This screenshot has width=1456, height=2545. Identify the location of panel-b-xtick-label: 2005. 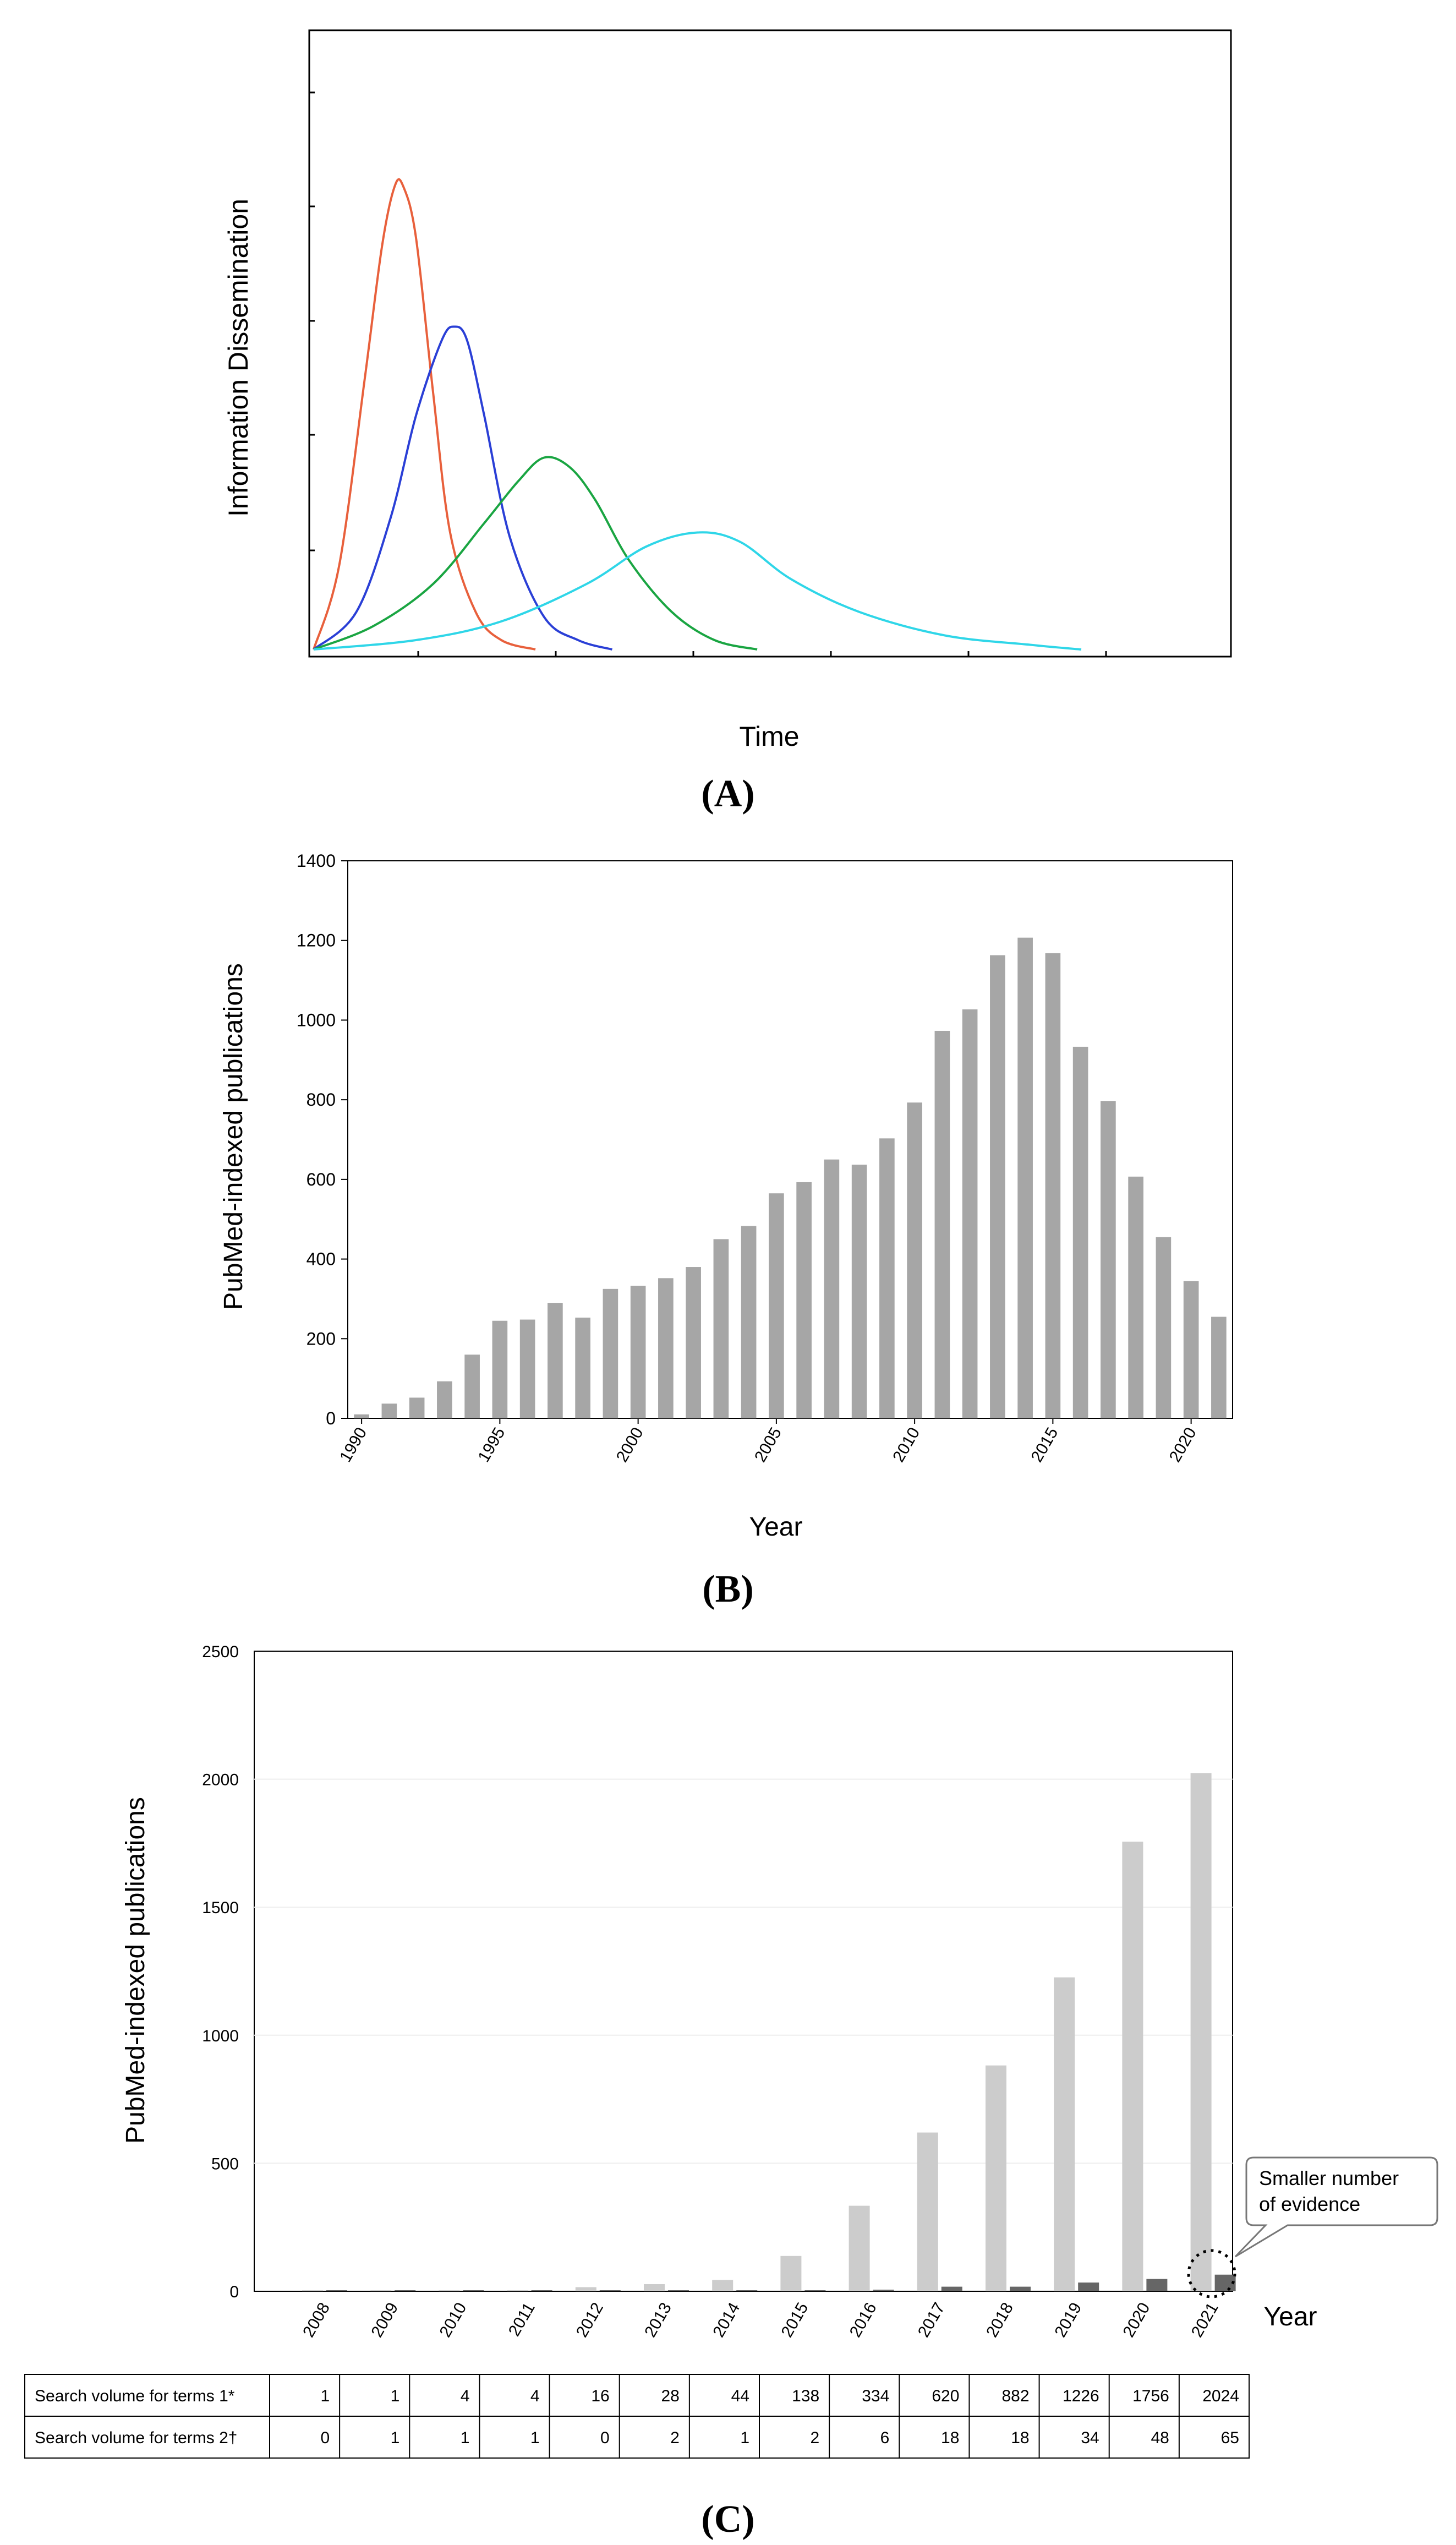
(768, 1445).